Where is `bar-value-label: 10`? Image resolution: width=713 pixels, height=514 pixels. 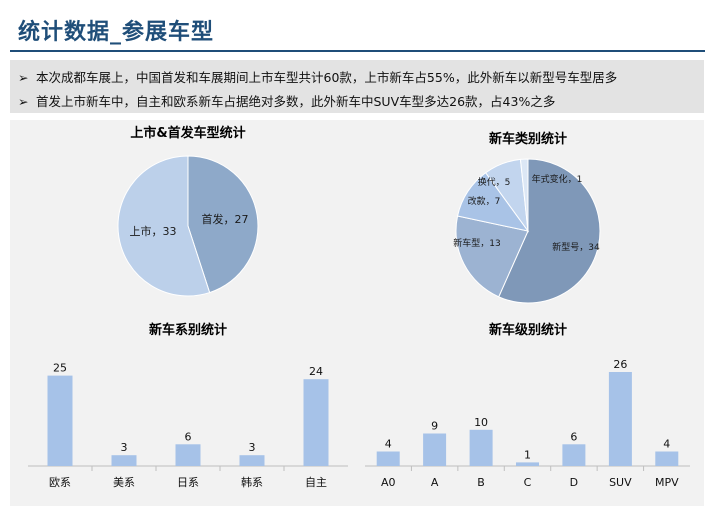
bar-value-label: 10 is located at coordinates (481, 422).